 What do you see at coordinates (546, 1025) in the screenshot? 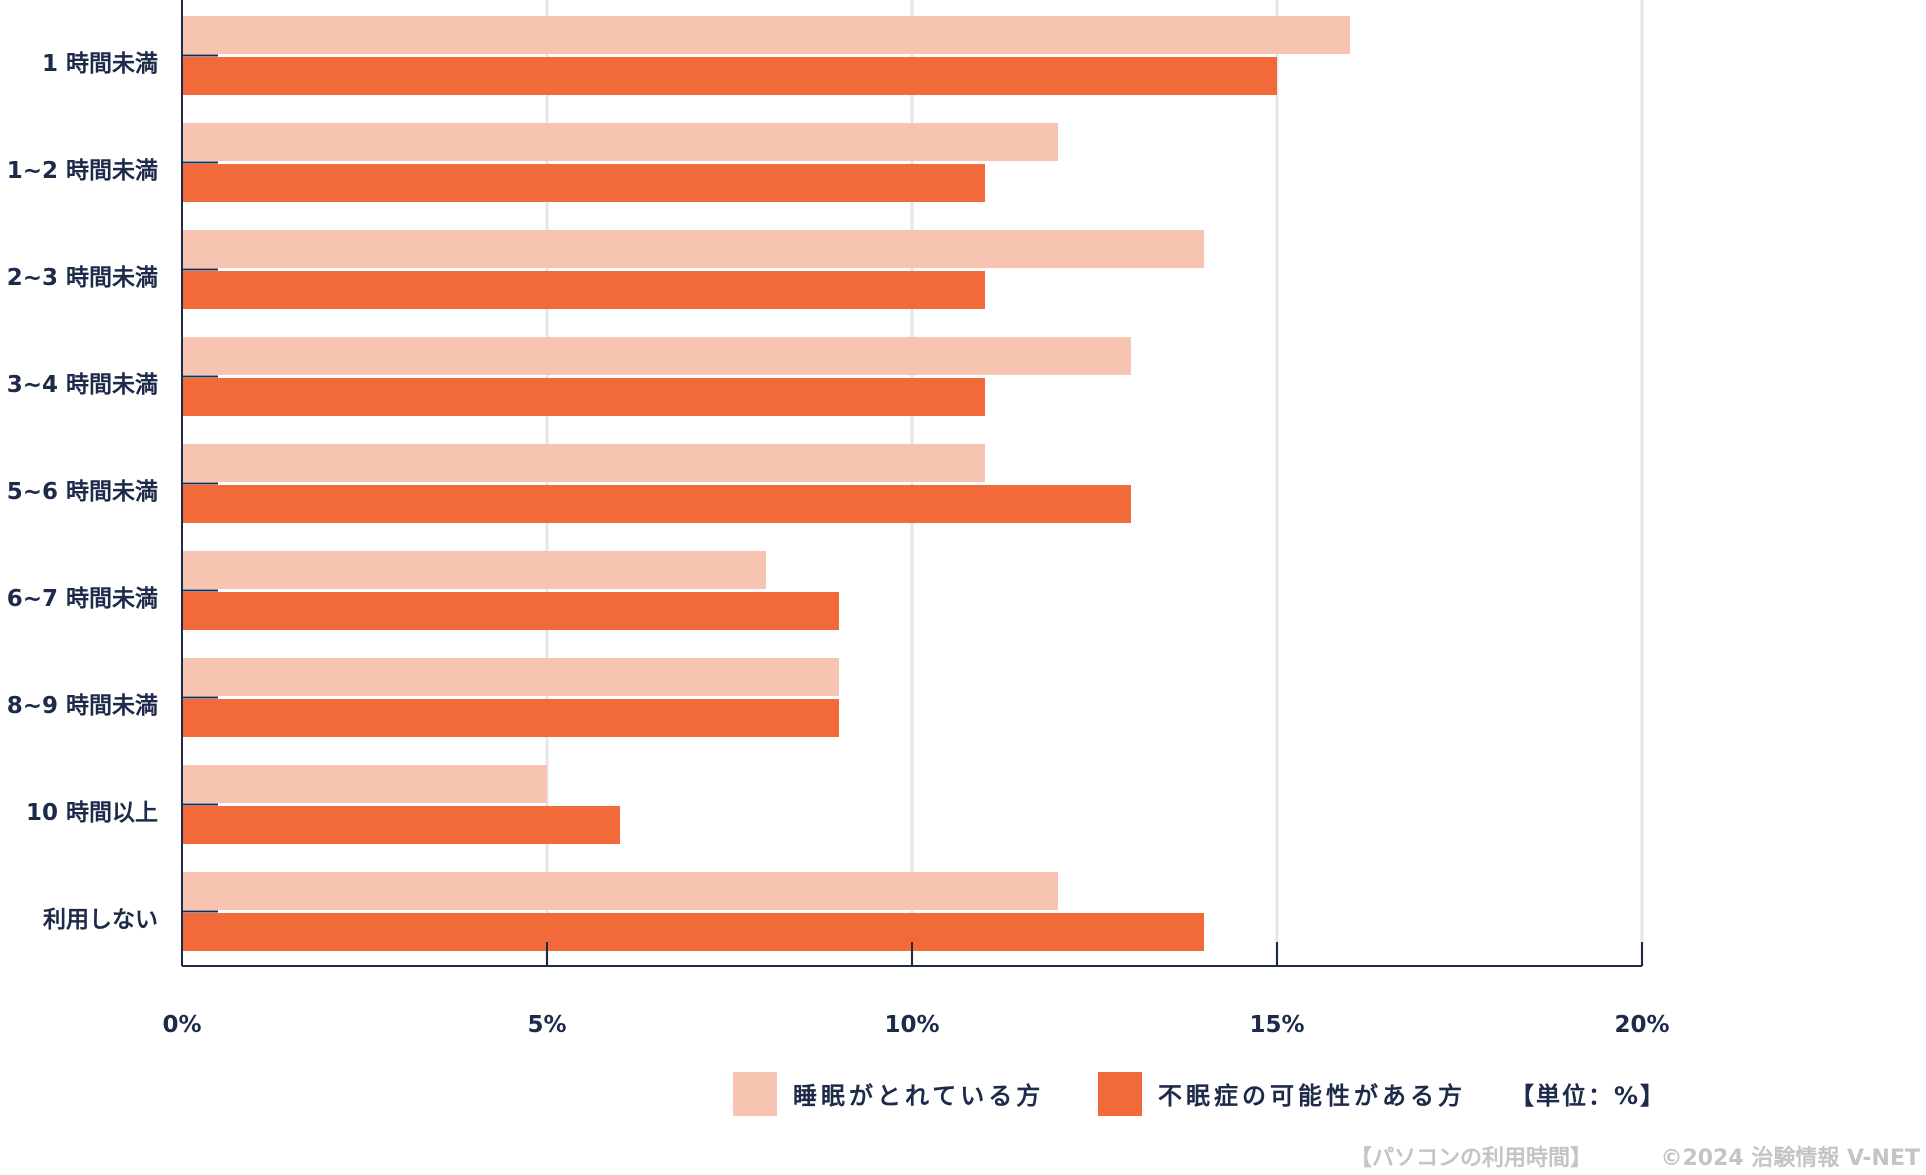
I see `x-tick-label: 5%` at bounding box center [546, 1025].